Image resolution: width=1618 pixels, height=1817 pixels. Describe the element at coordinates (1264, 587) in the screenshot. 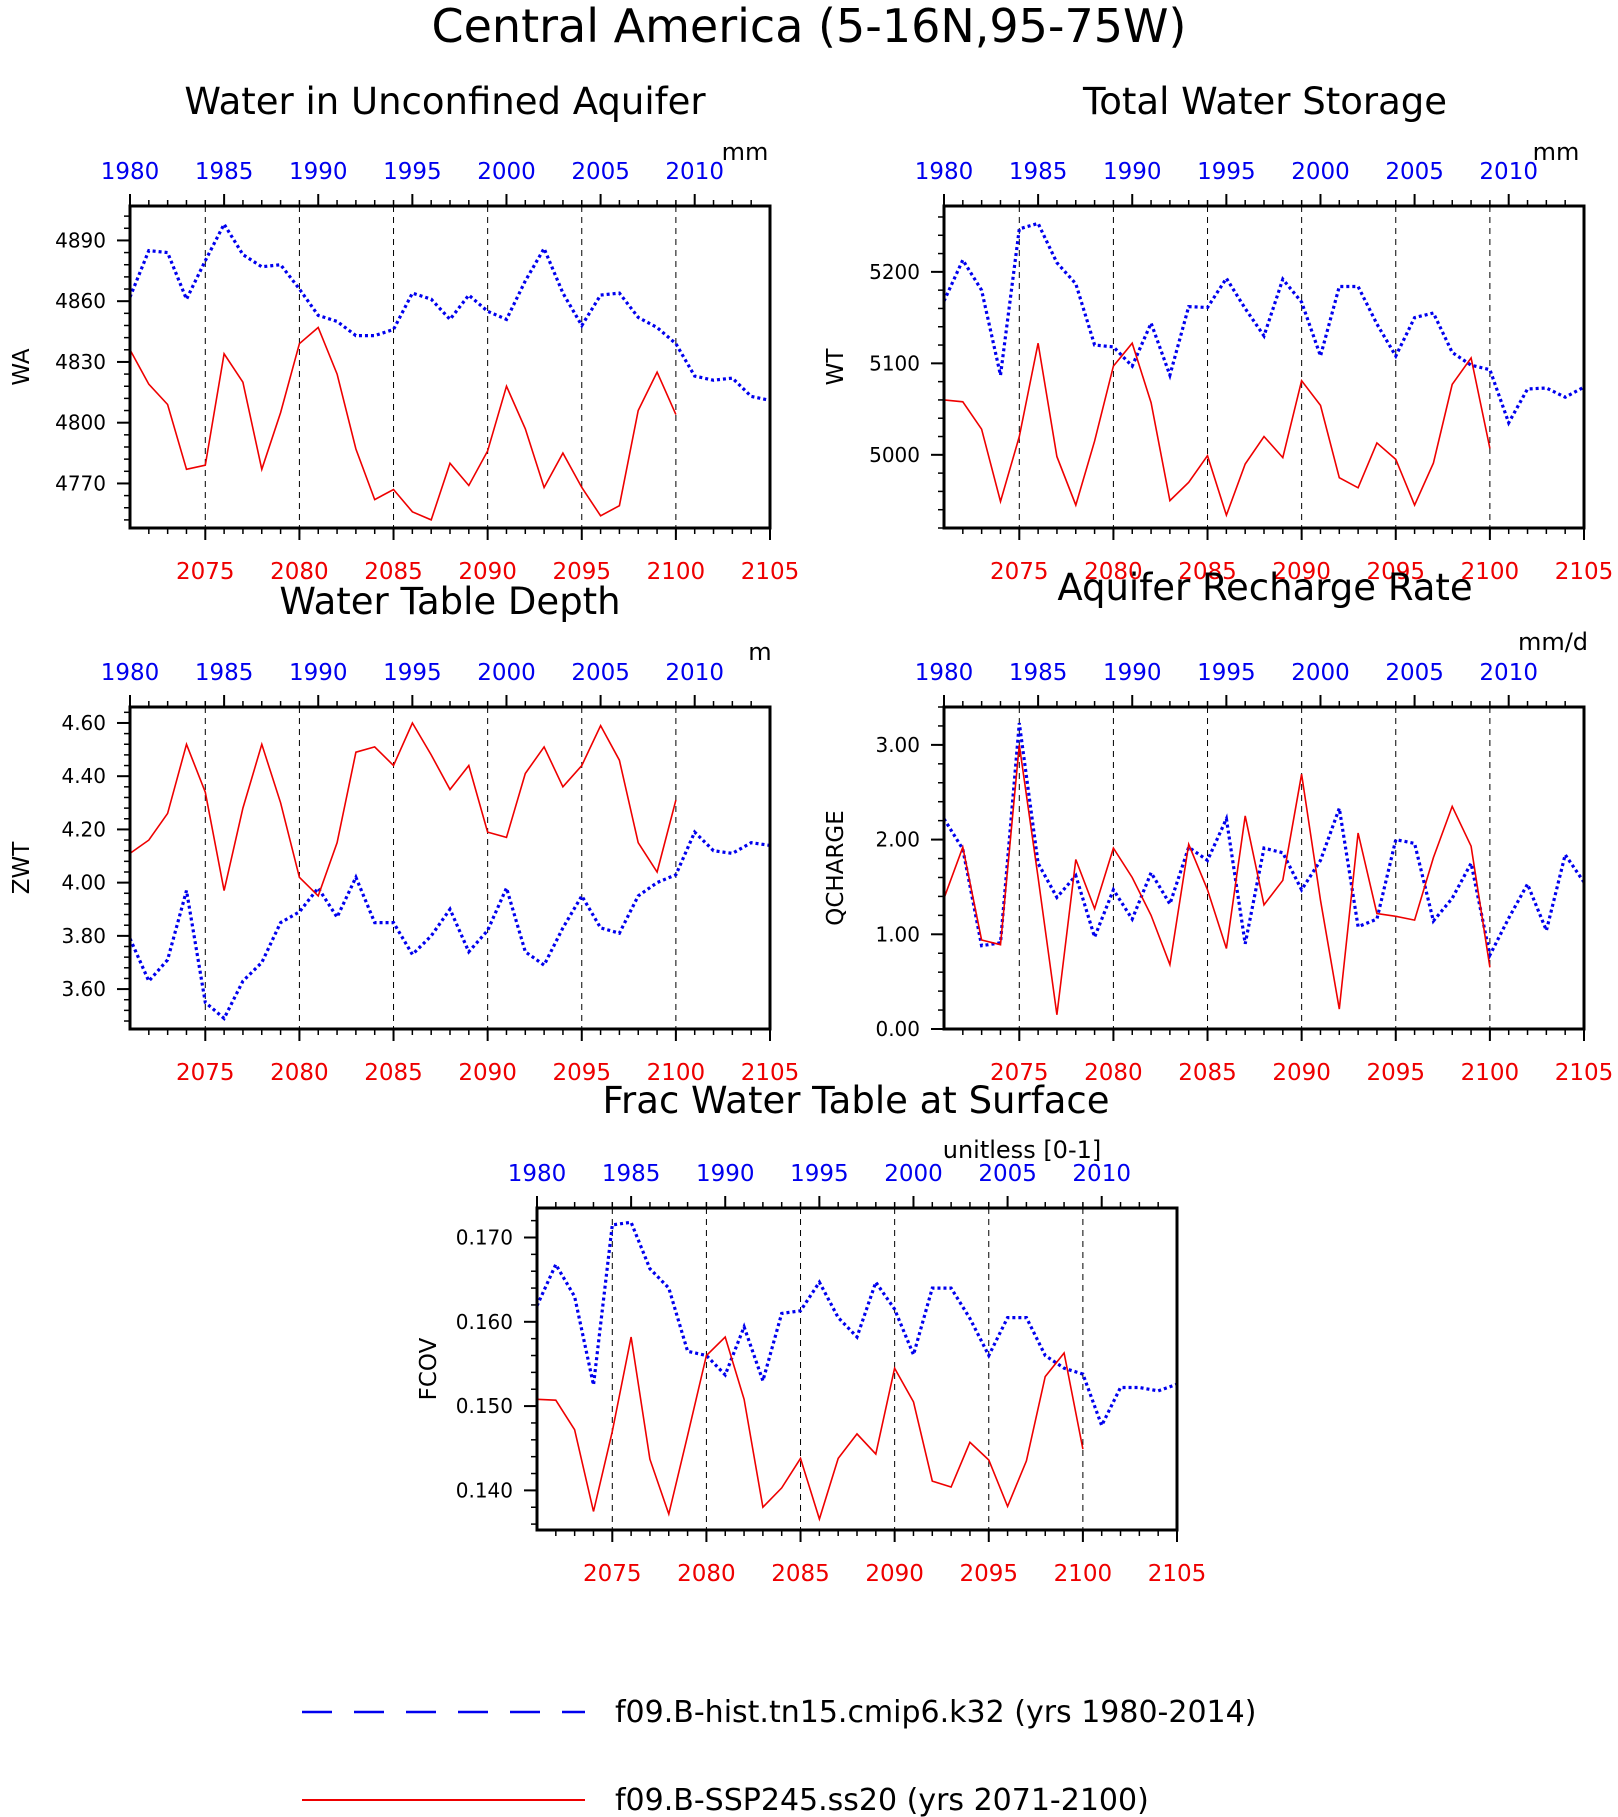

I see `panel-title: Aquifer Recharge Rate` at that location.